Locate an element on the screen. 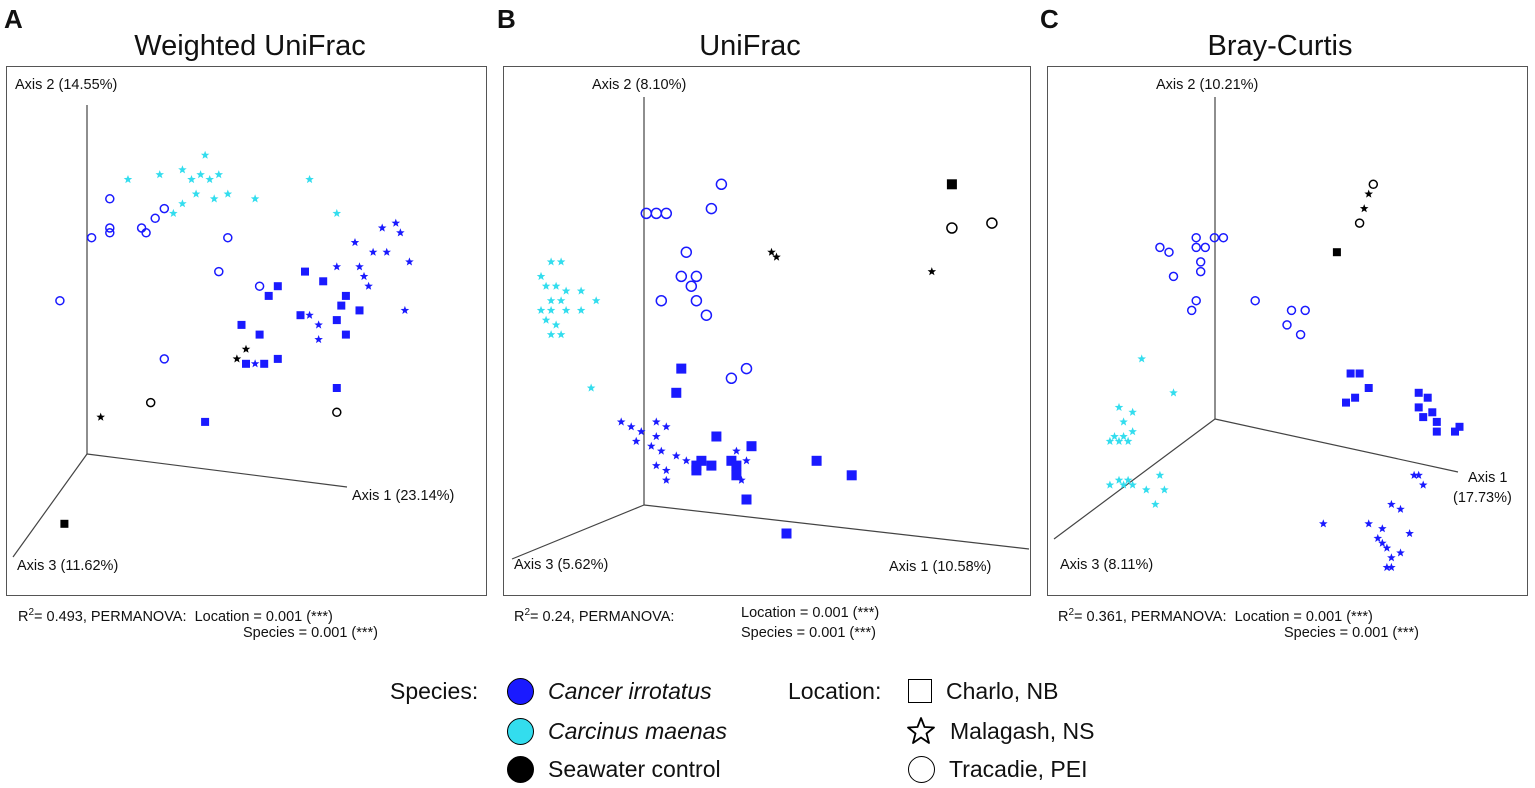 This screenshot has height=788, width=1535. star-marker-icon is located at coordinates (921, 730).